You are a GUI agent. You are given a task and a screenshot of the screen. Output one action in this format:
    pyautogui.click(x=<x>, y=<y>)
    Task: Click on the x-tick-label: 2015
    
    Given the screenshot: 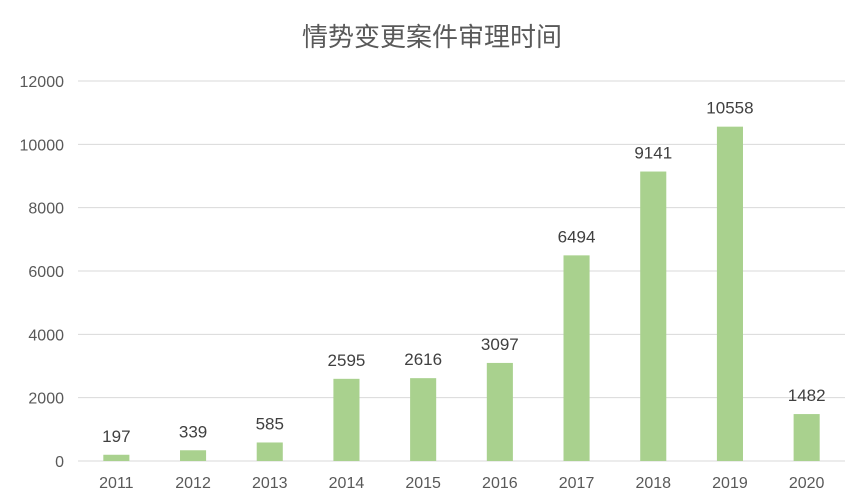 What is the action you would take?
    pyautogui.click(x=423, y=483)
    